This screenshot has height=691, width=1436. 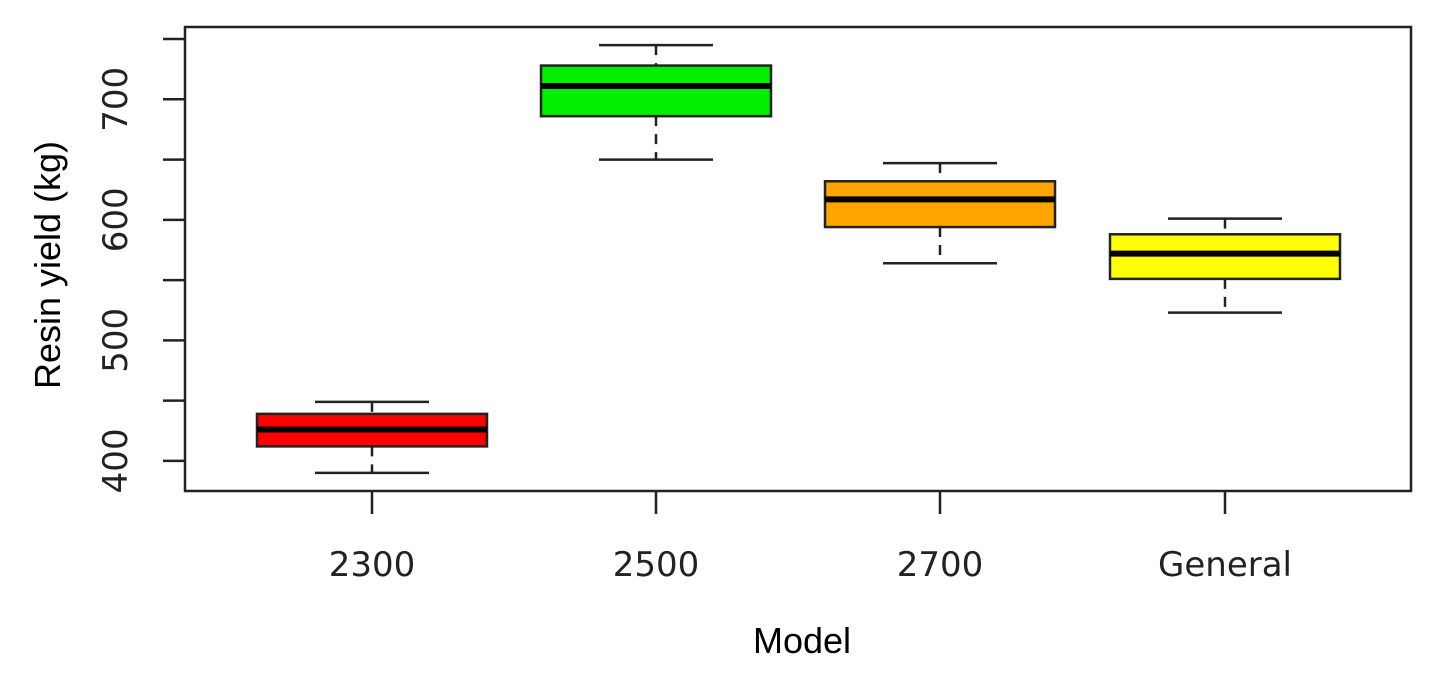 I want to click on y-tick-label: 700, so click(x=116, y=99).